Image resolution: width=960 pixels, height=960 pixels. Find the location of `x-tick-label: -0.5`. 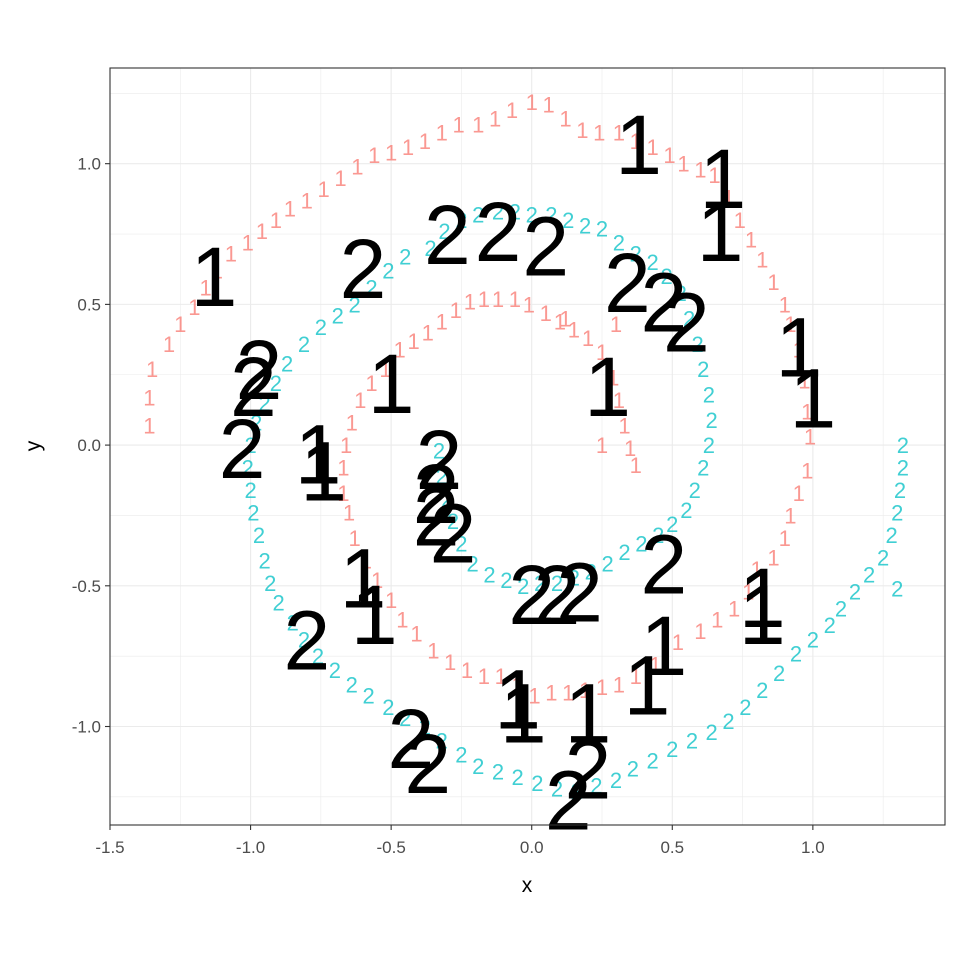

x-tick-label: -0.5 is located at coordinates (390, 847).